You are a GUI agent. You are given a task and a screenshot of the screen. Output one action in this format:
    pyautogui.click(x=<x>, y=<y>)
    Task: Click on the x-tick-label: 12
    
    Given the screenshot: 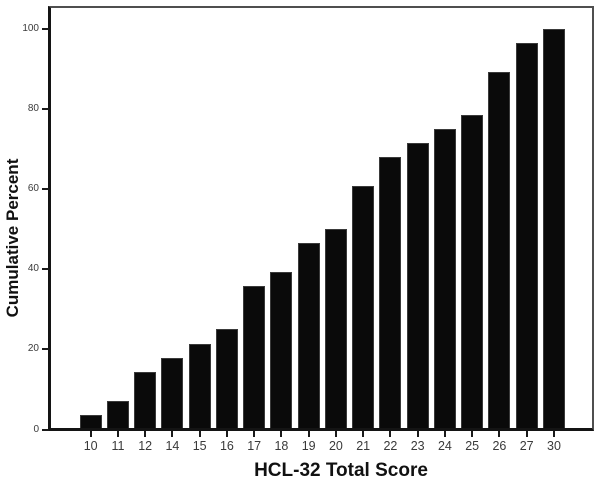 What is the action you would take?
    pyautogui.click(x=145, y=446)
    